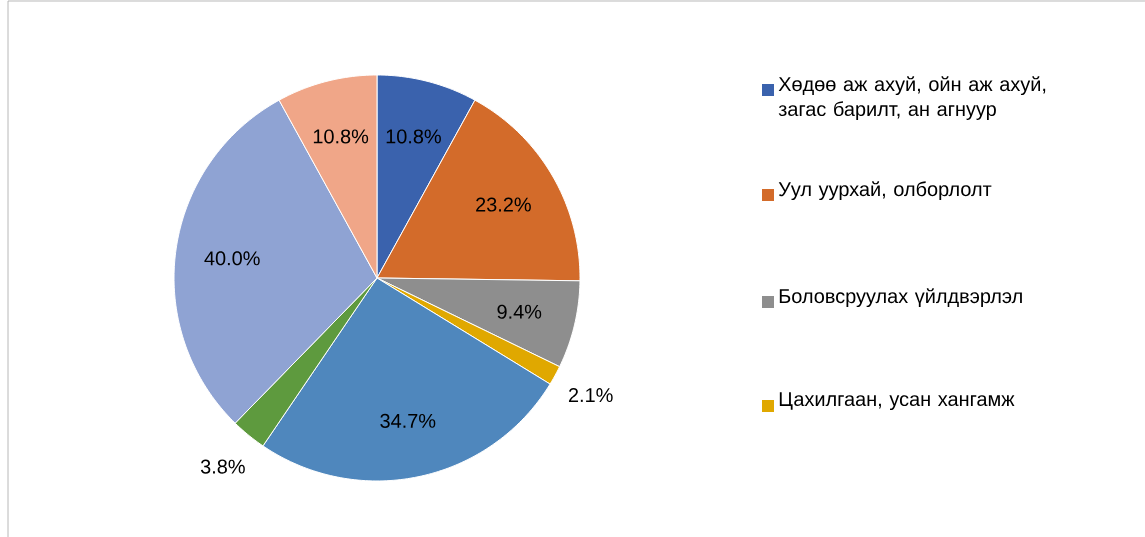 The height and width of the screenshot is (537, 1145). I want to click on data-label: 40.0%, so click(232, 258).